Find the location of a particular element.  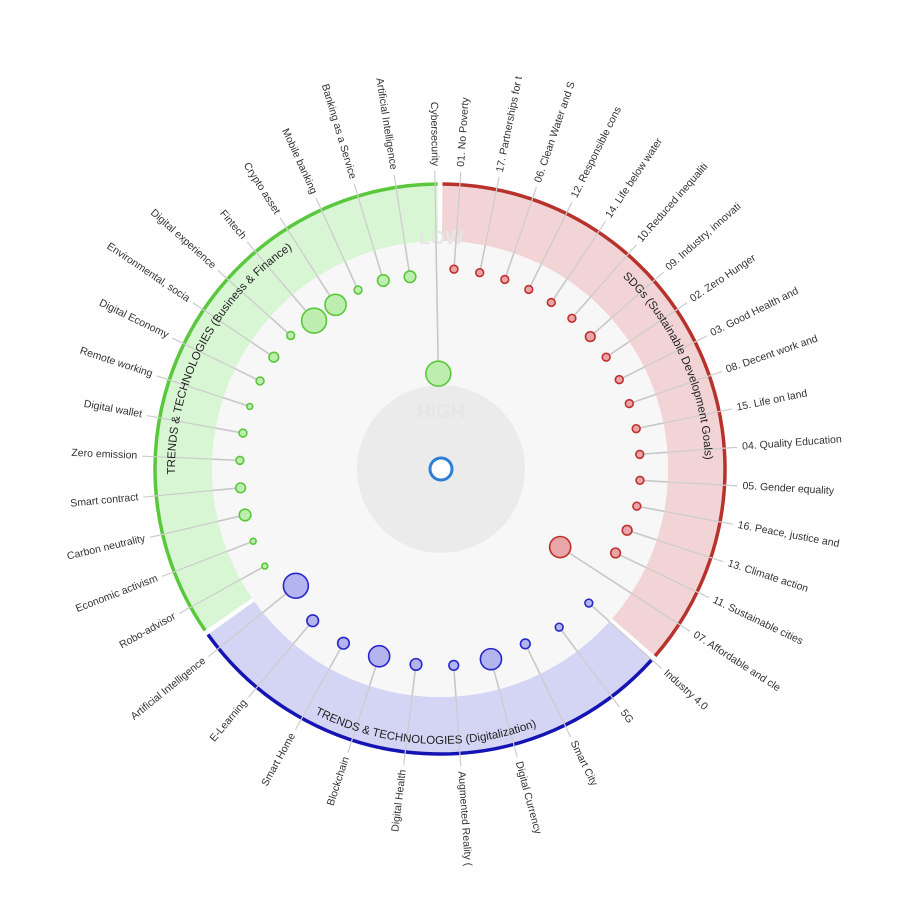

item-label: Banking as a Service is located at coordinates (339, 132).